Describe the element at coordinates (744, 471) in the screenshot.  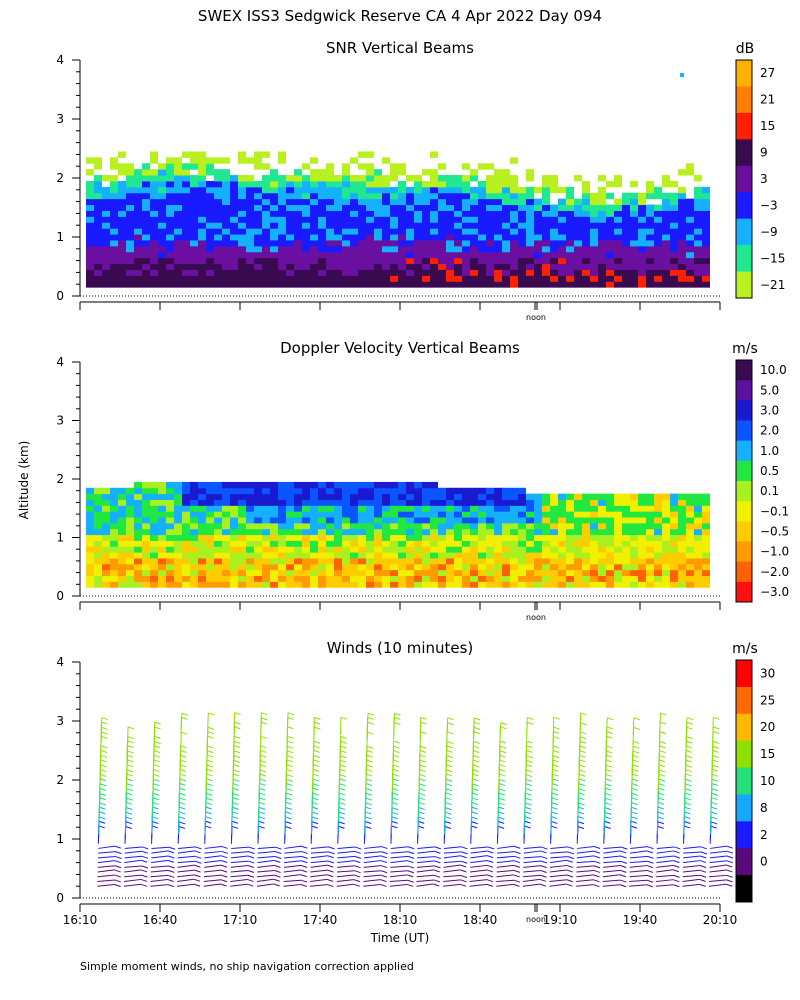
I see `colorbar-swatch` at that location.